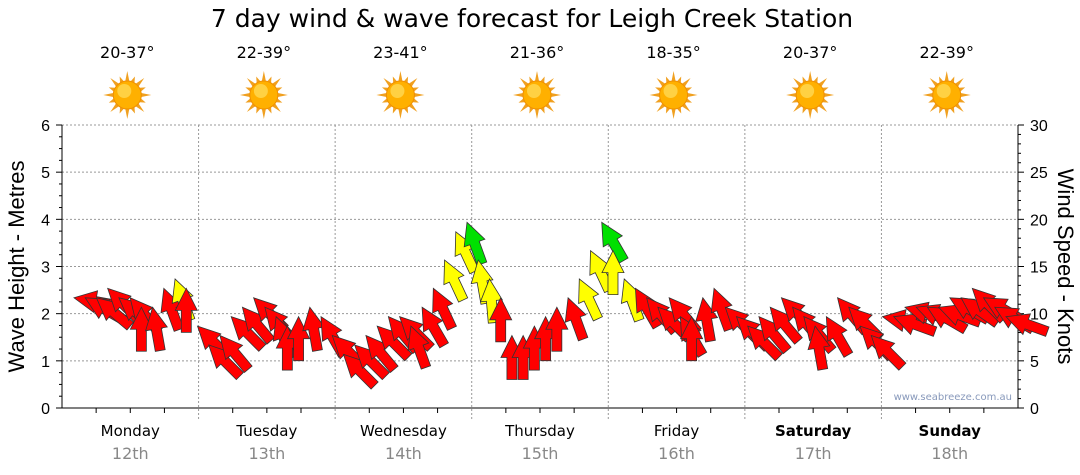 This screenshot has width=1080, height=475. I want to click on right-tick-label: 20, so click(1039, 220).